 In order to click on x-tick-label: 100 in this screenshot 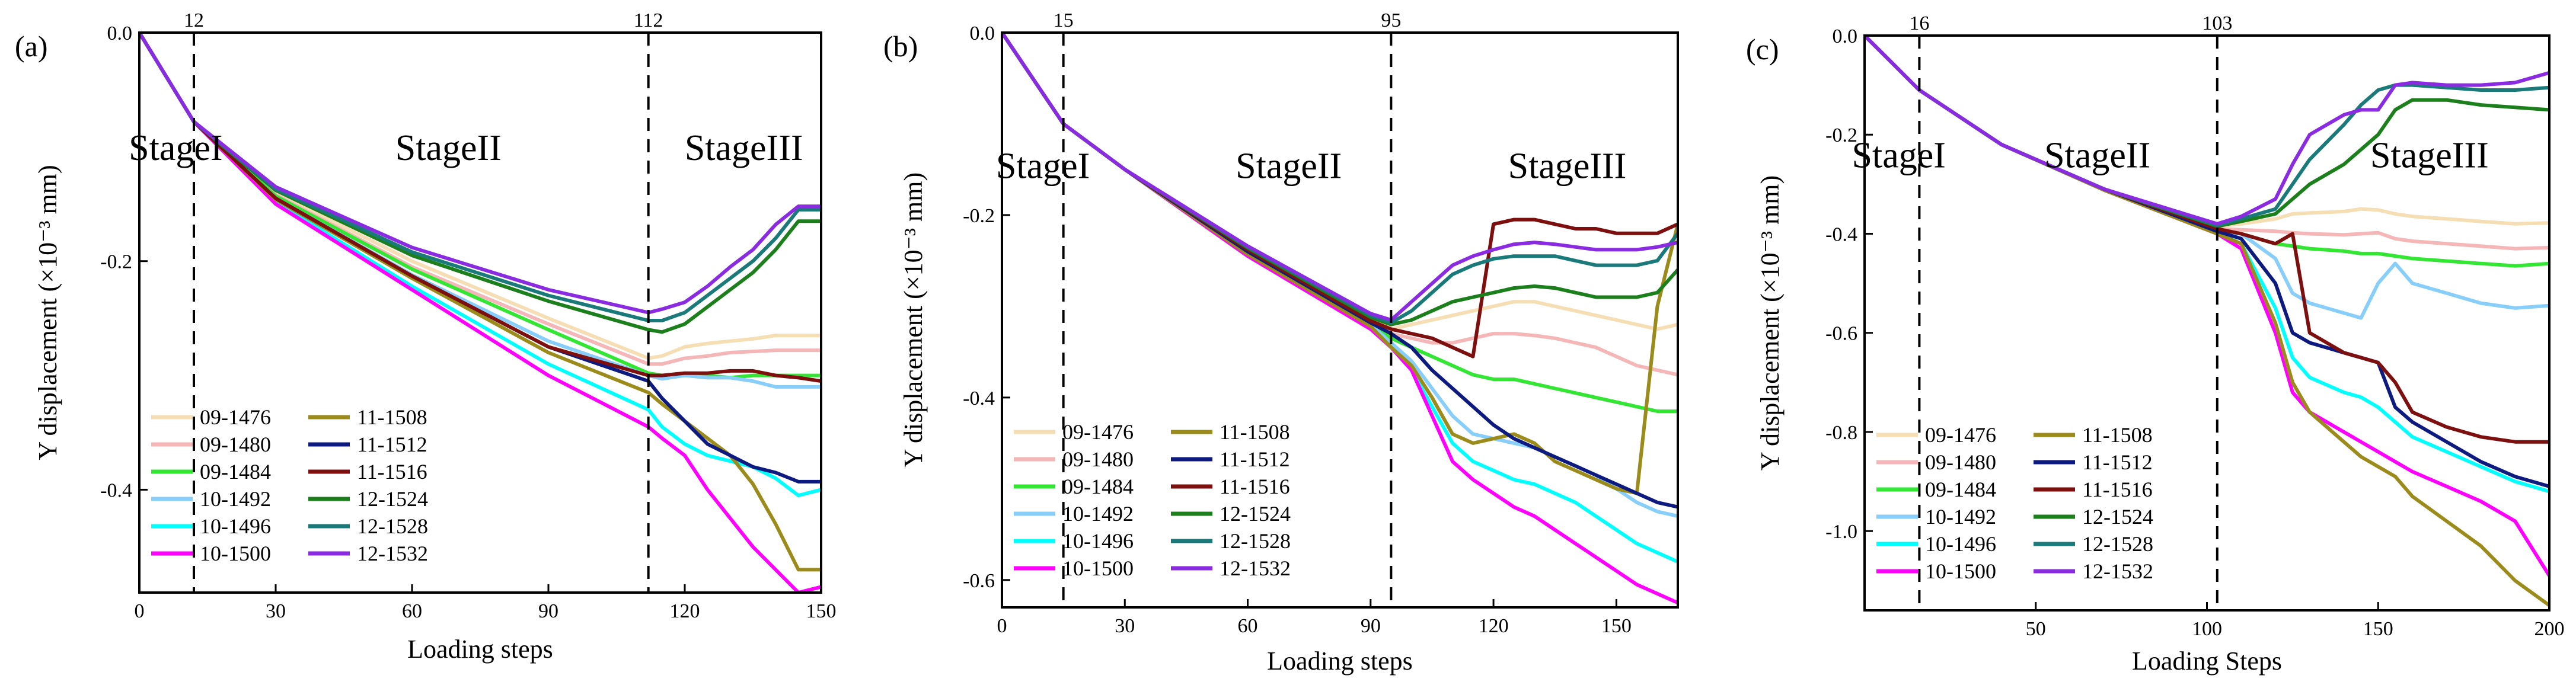, I will do `click(2207, 629)`.